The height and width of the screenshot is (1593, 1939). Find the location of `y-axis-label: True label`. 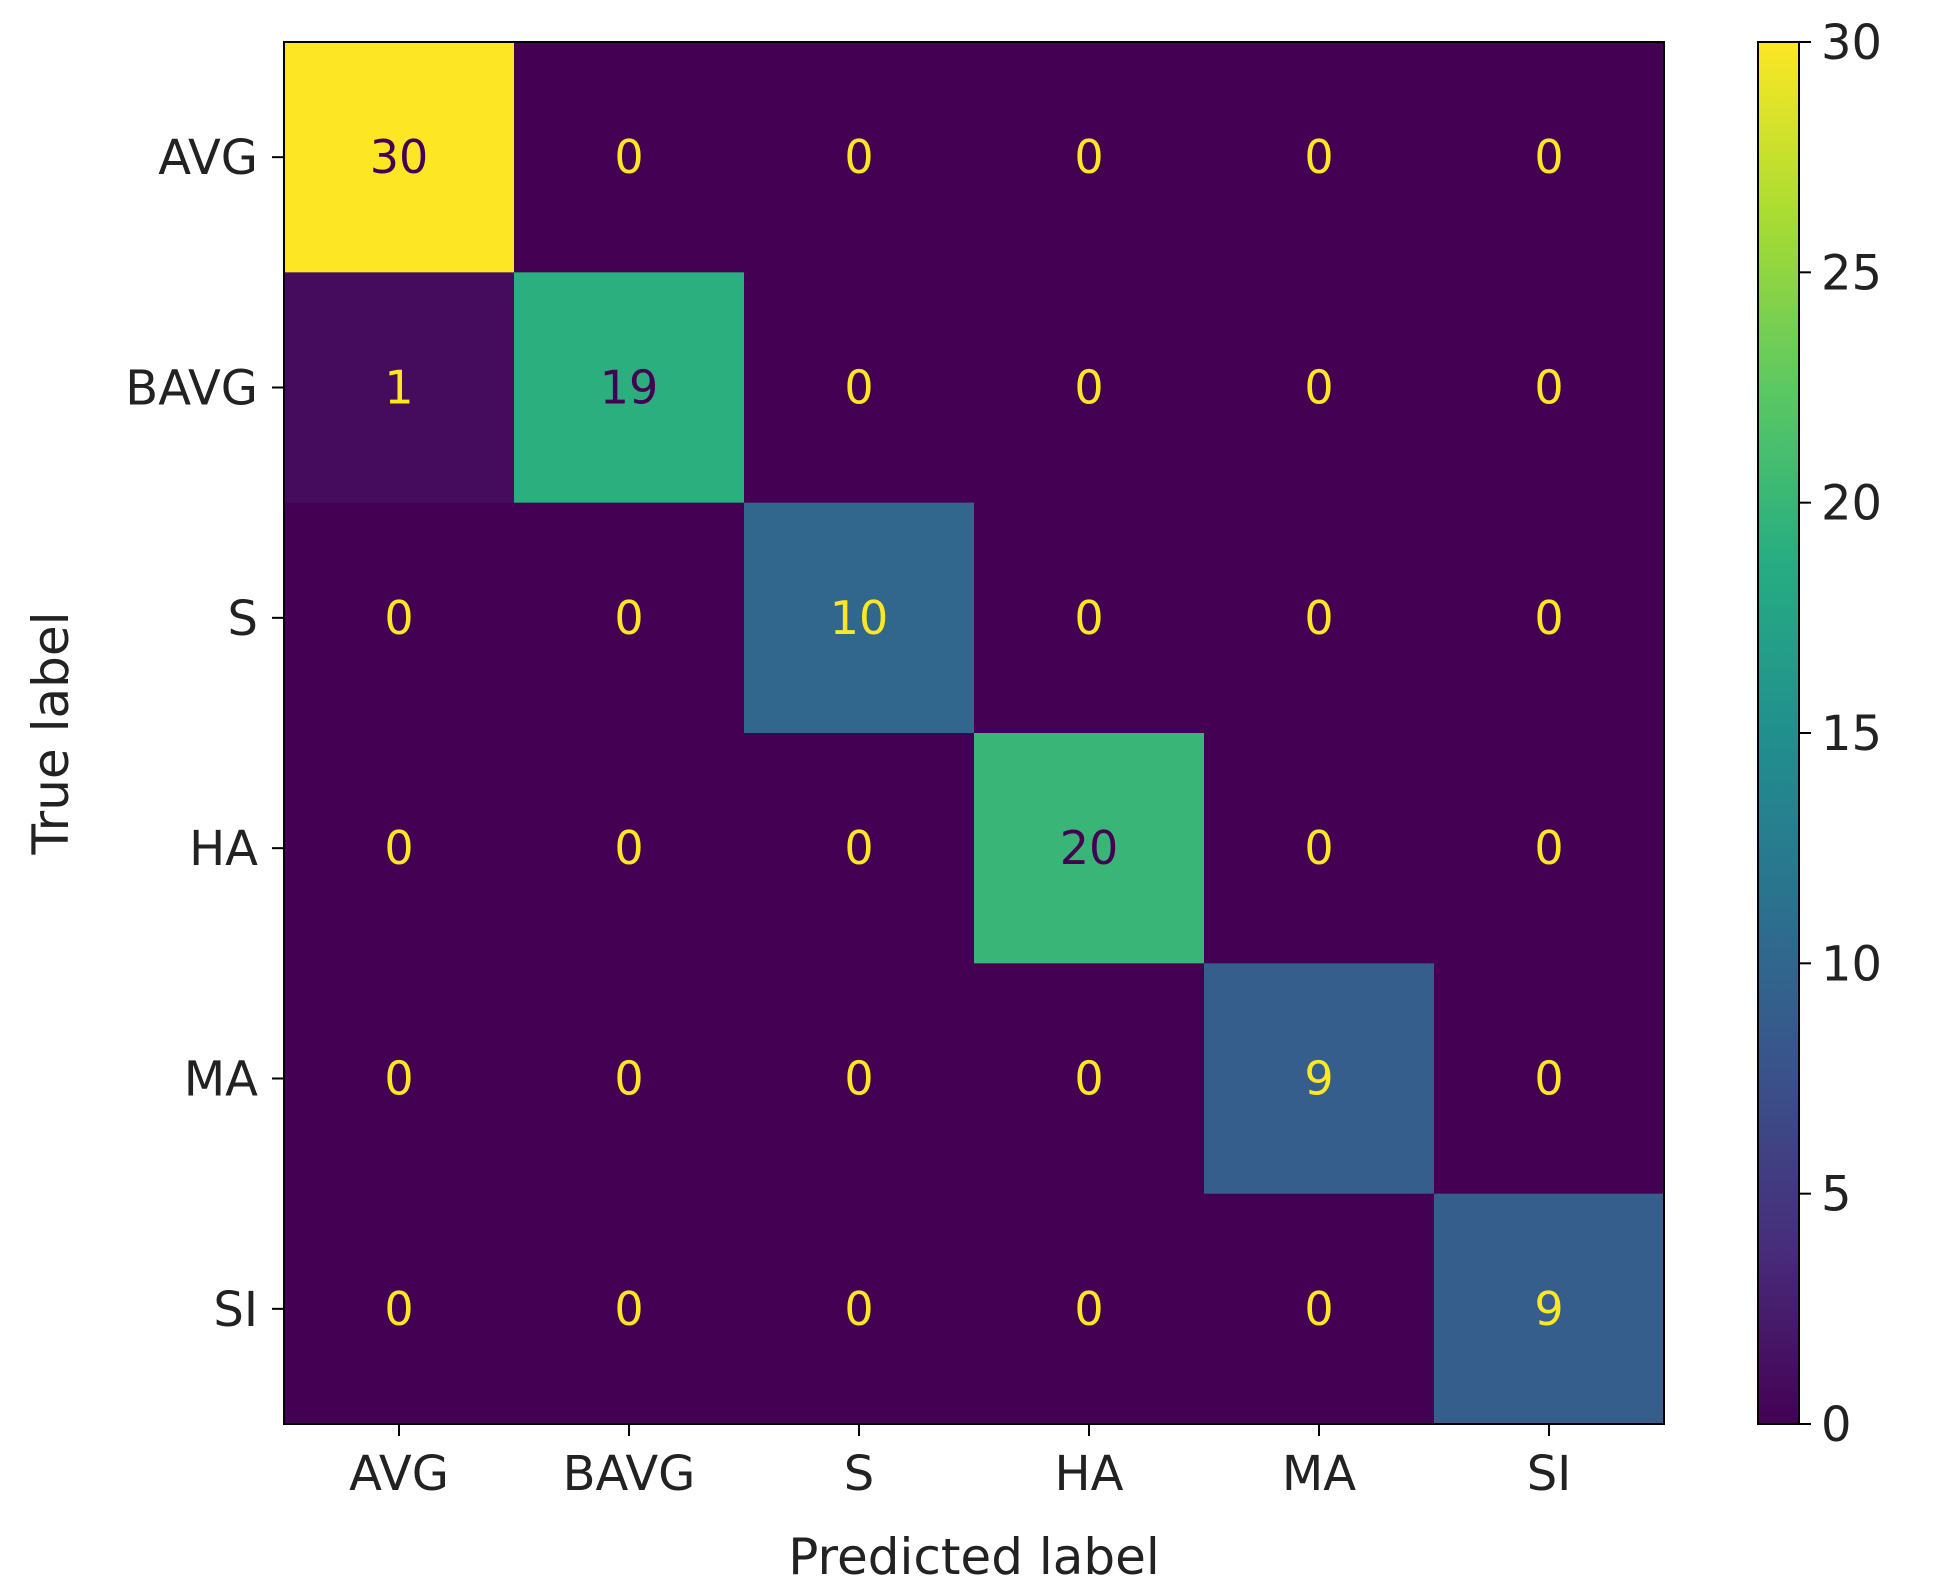

y-axis-label: True label is located at coordinates (51, 733).